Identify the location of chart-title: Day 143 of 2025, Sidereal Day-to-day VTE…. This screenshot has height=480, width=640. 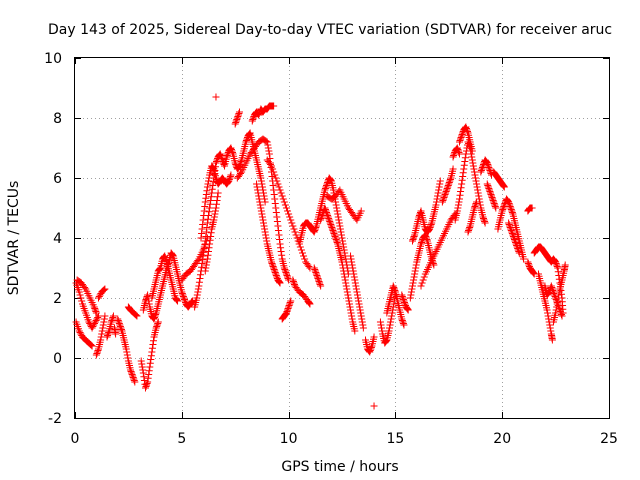
(330, 30).